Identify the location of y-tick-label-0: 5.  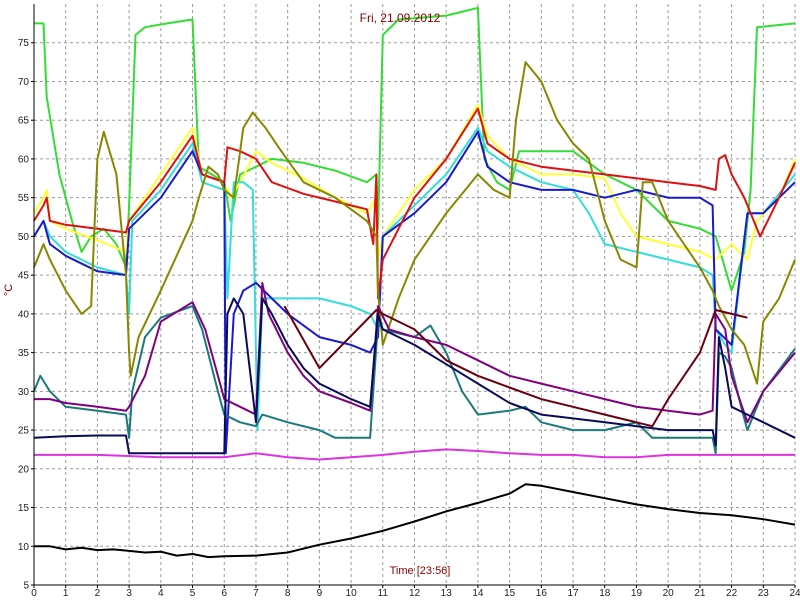
(26, 586).